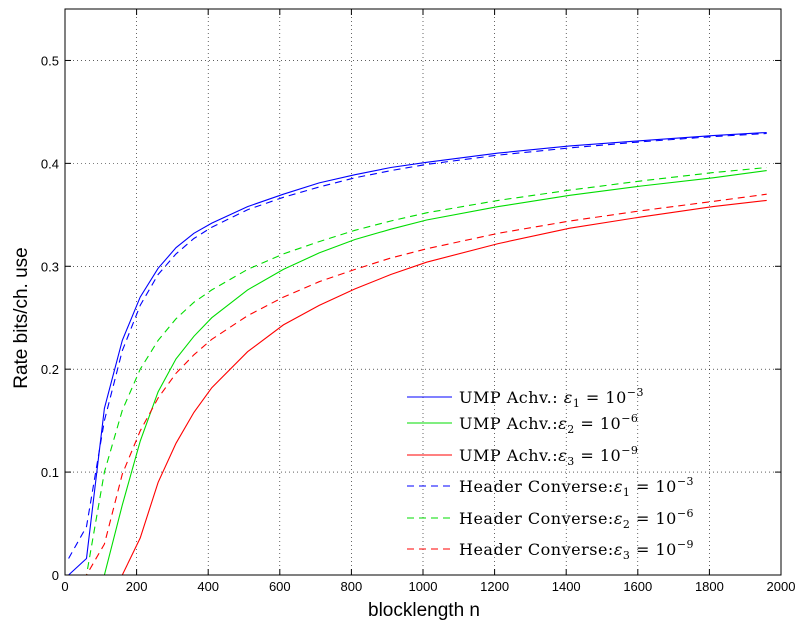 This screenshot has width=801, height=622. I want to click on x-tick-label: 1000, so click(423, 586).